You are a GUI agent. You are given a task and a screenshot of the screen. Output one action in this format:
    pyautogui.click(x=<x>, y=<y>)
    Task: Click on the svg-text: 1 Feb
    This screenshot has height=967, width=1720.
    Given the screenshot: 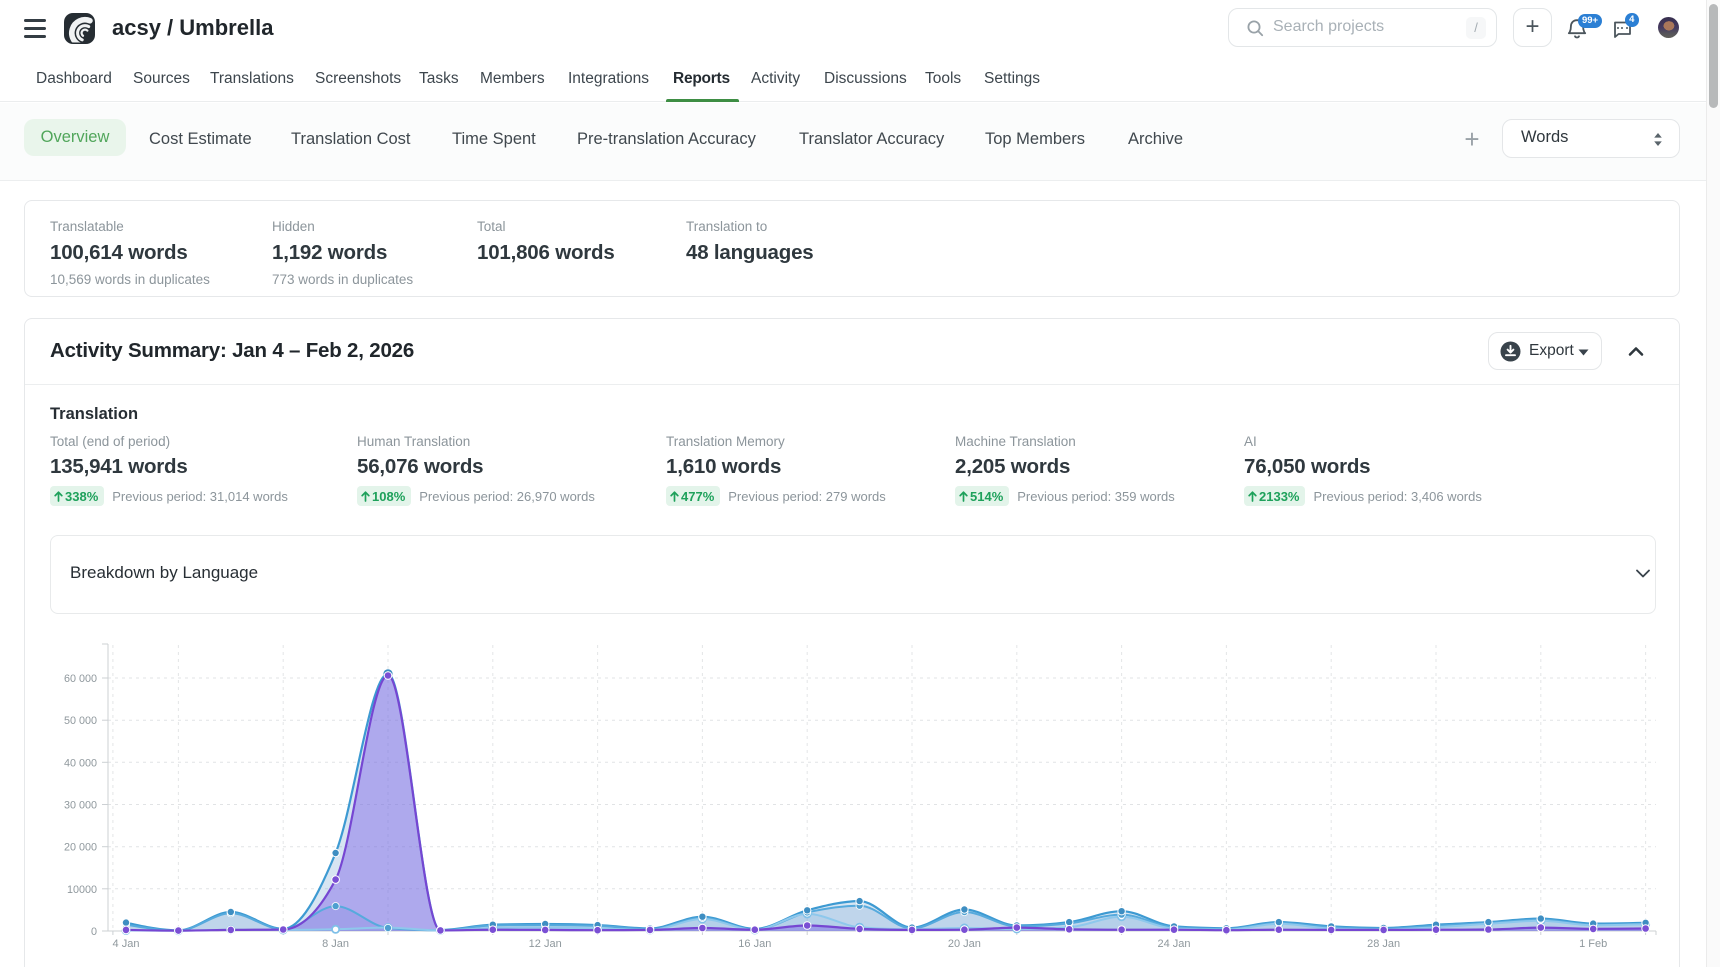 What is the action you would take?
    pyautogui.click(x=1593, y=944)
    